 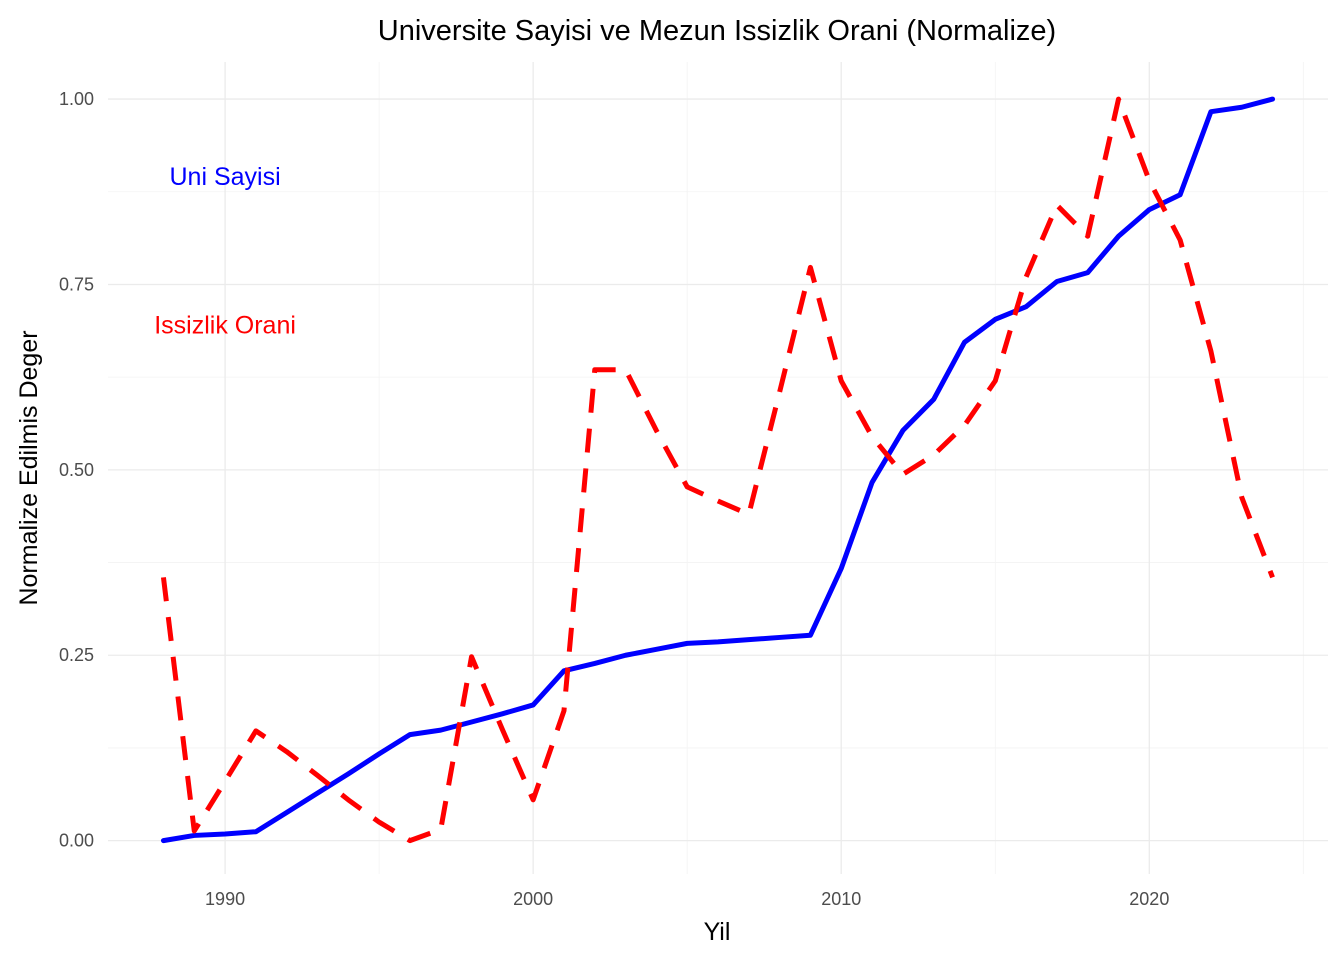 What do you see at coordinates (225, 325) in the screenshot?
I see `annotation-issizlik-orani: Issizlik Orani` at bounding box center [225, 325].